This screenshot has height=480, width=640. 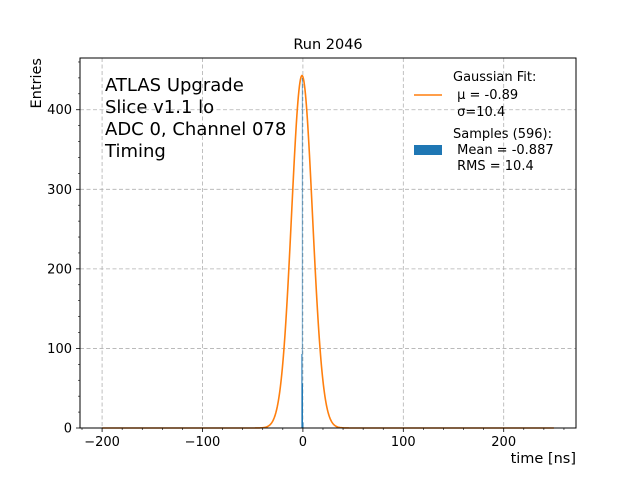 What do you see at coordinates (493, 166) in the screenshot?
I see `legend-hist-line-3: RMS = 10.4` at bounding box center [493, 166].